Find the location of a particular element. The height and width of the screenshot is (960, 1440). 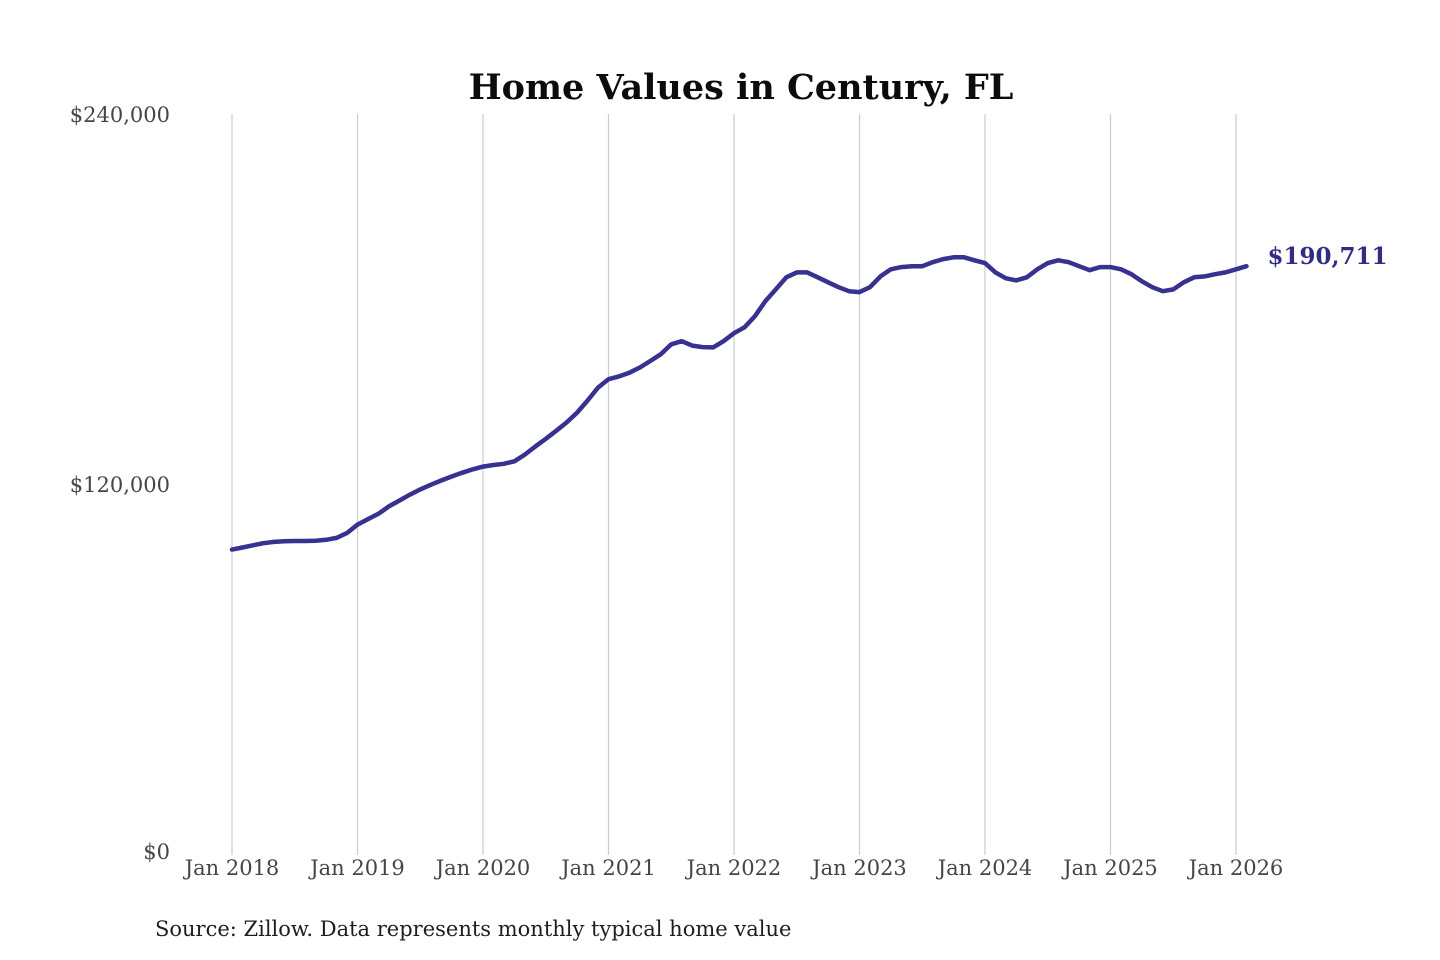

x-tick-label: Jan 2023 is located at coordinates (859, 868).